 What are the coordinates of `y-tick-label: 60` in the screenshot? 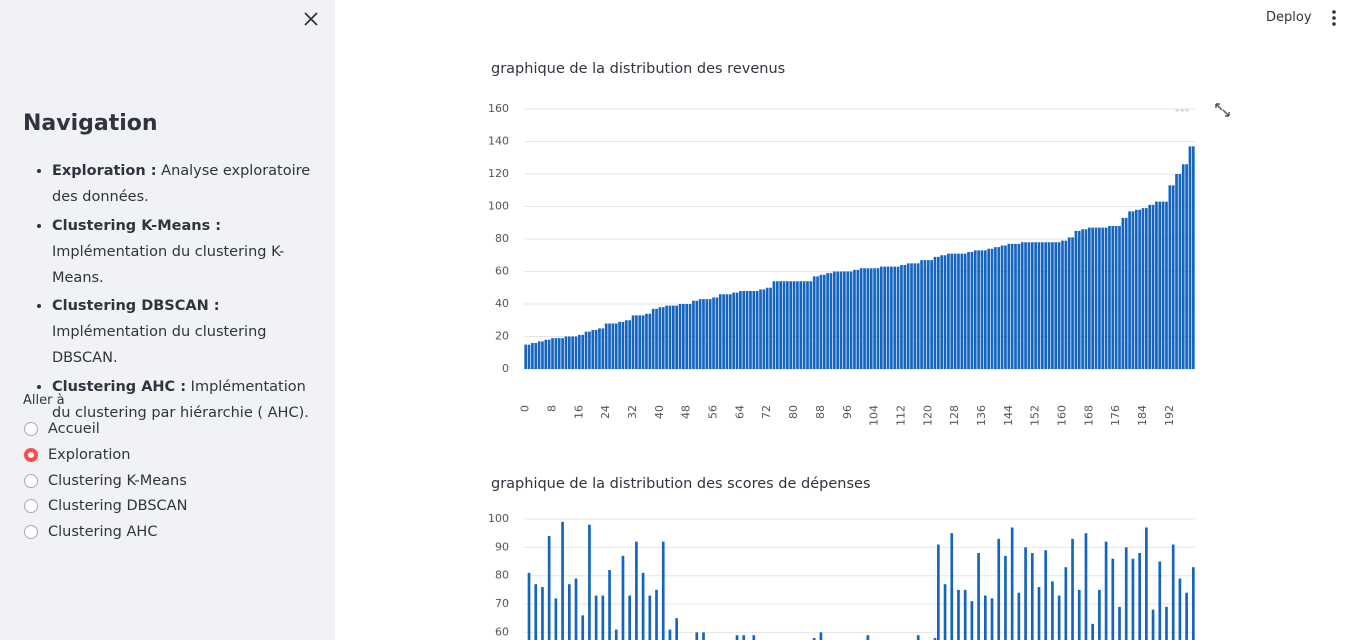 It's located at (502, 631).